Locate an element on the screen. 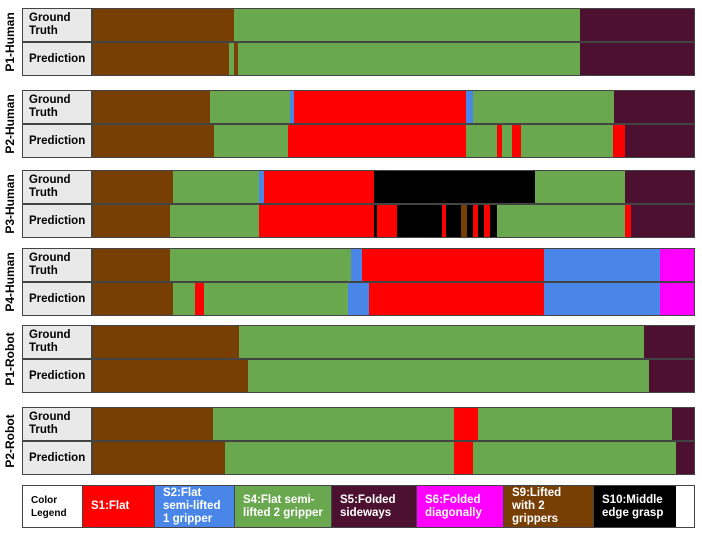 This screenshot has height=535, width=702. legend-item-label: S9:Lifted with 2 grippers is located at coordinates (537, 506).